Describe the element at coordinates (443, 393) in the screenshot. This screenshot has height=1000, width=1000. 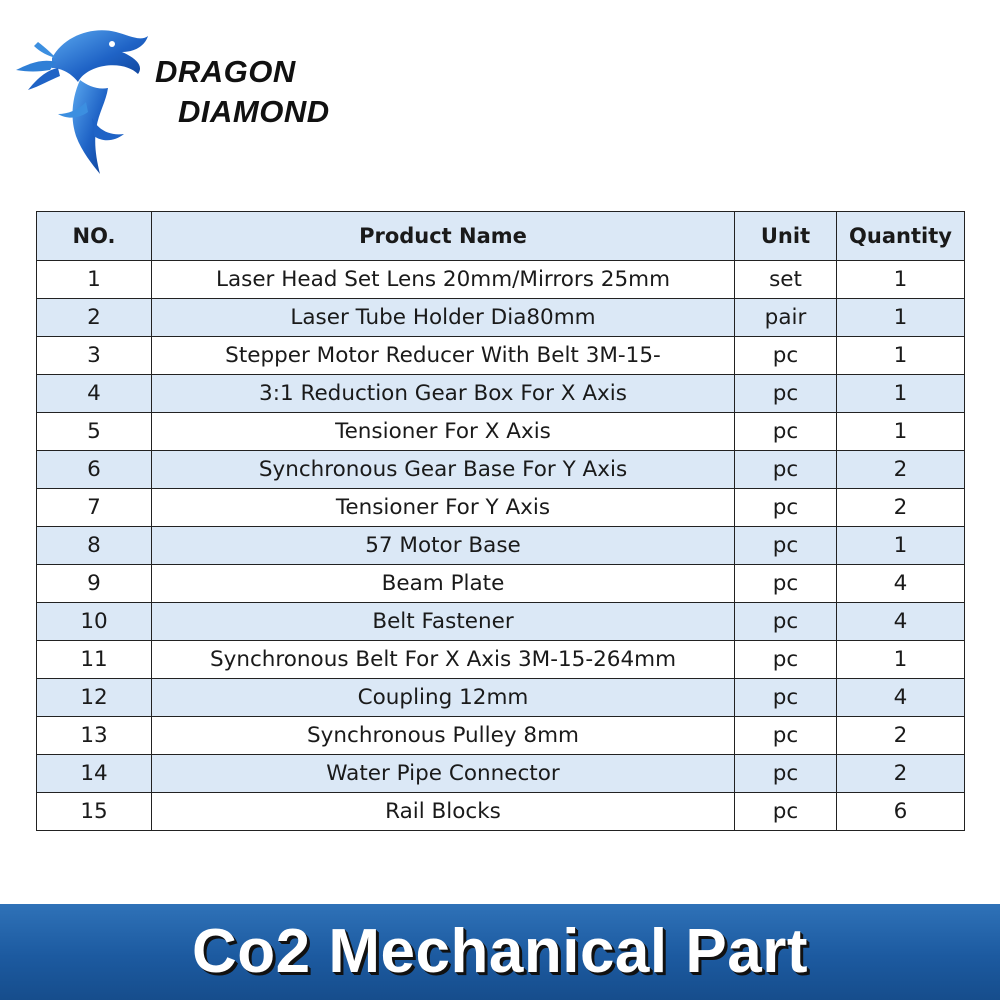
I see `cell-product-name: 3:1 Reduction Gear Box For X Axis` at that location.